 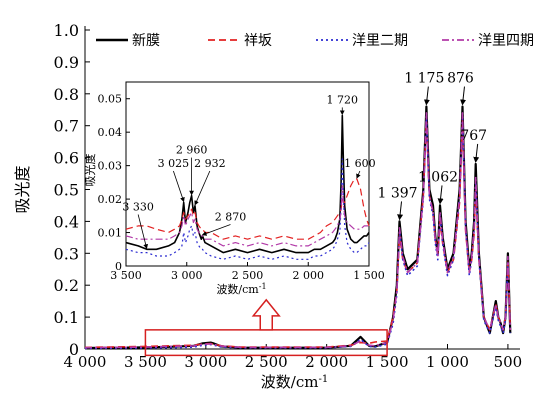 I want to click on main-x-tick-label: 4 000, so click(x=85, y=362).